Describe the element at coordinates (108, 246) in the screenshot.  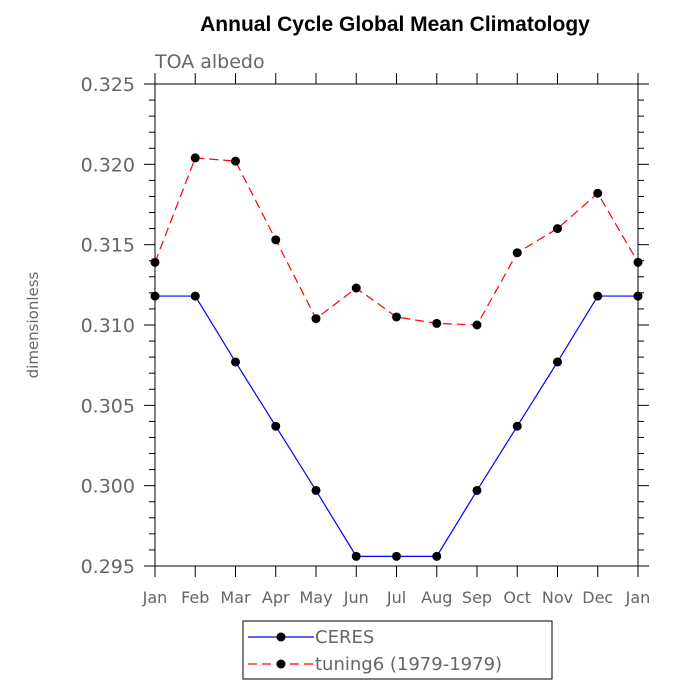
I see `y-tick-label: 0.315` at that location.